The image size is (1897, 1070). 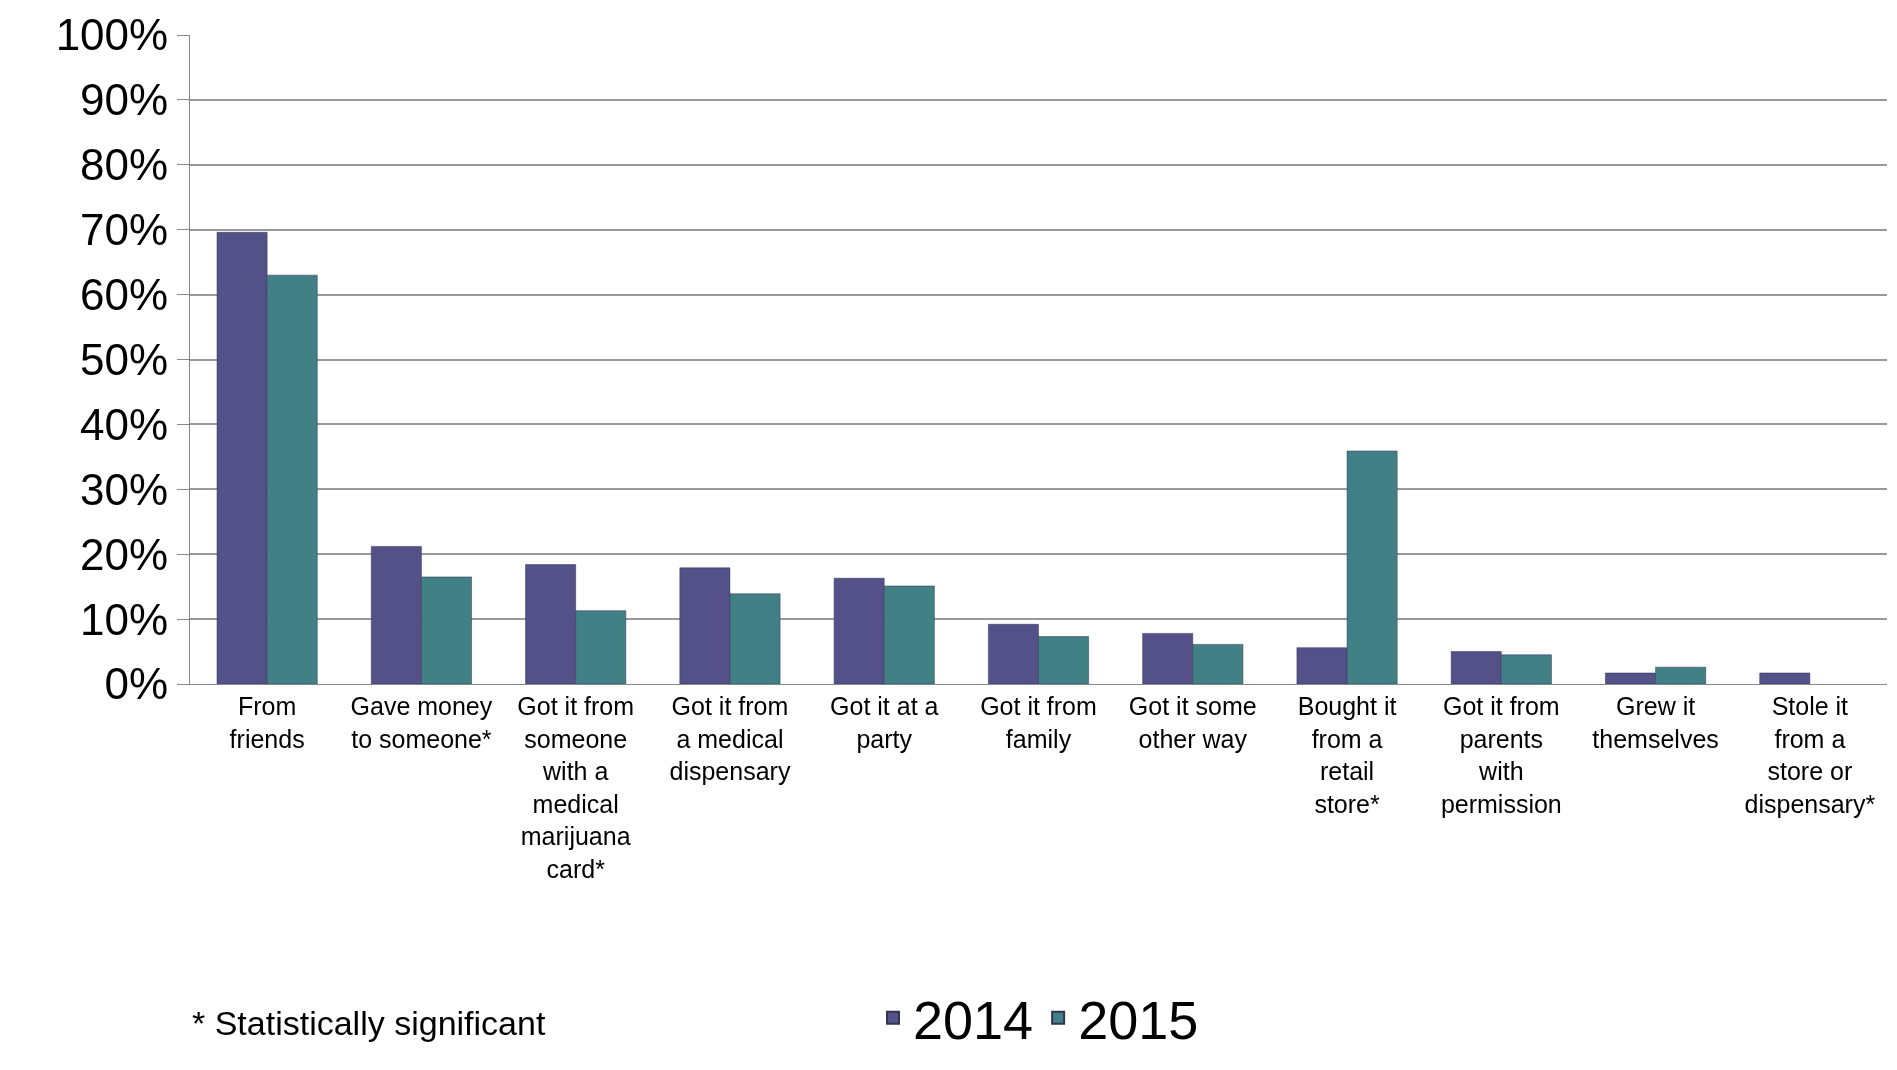 What do you see at coordinates (267, 722) in the screenshot?
I see `x-tick-label: From friends` at bounding box center [267, 722].